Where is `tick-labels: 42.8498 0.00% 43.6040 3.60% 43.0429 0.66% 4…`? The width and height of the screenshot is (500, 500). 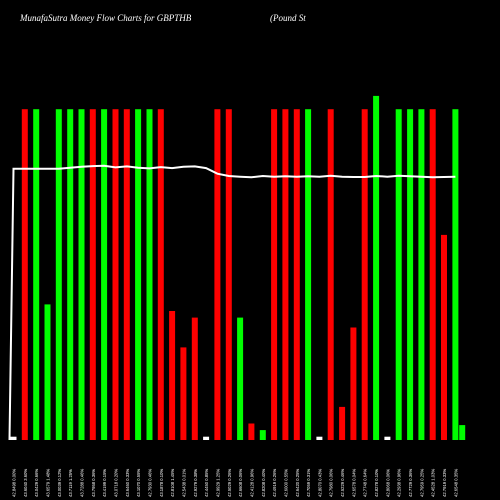
tick-labels: 42.8498 0.00% 43.6040 3.60% 43.0429 0.66% 4… is located at coordinates (235, 483).